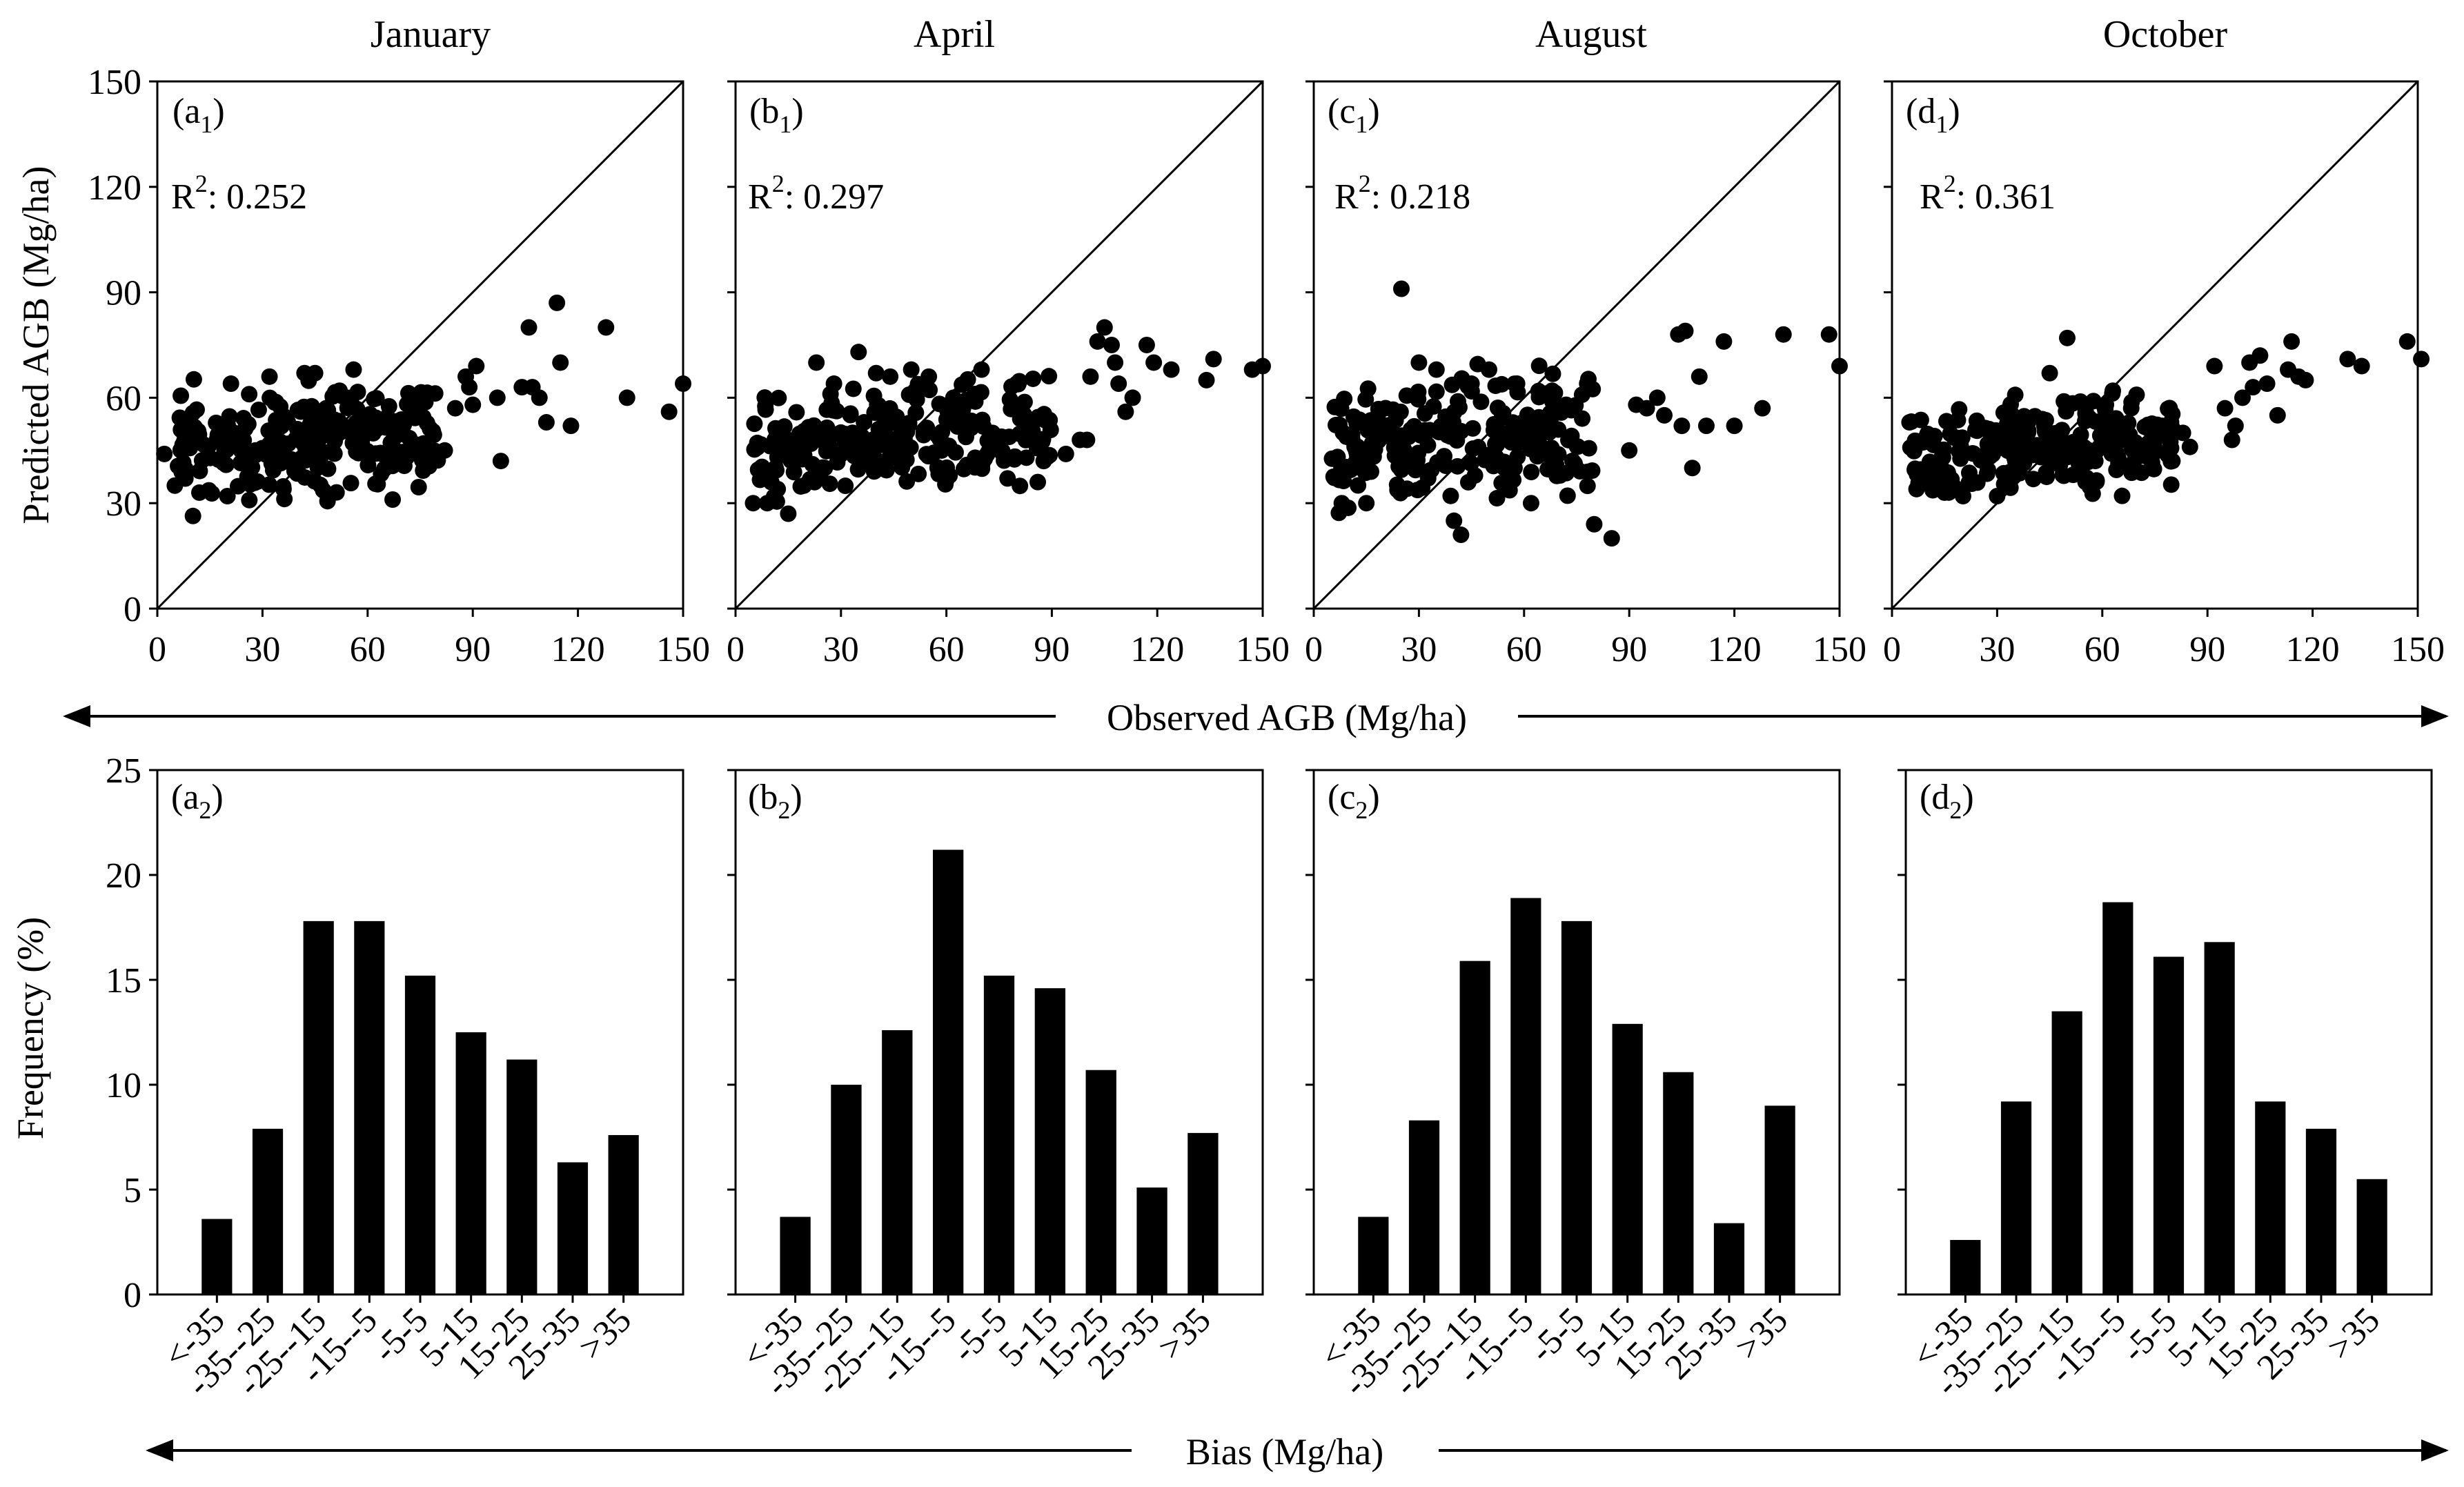  What do you see at coordinates (239, 193) in the screenshot?
I see `r-squared-label: R2: 0.252` at bounding box center [239, 193].